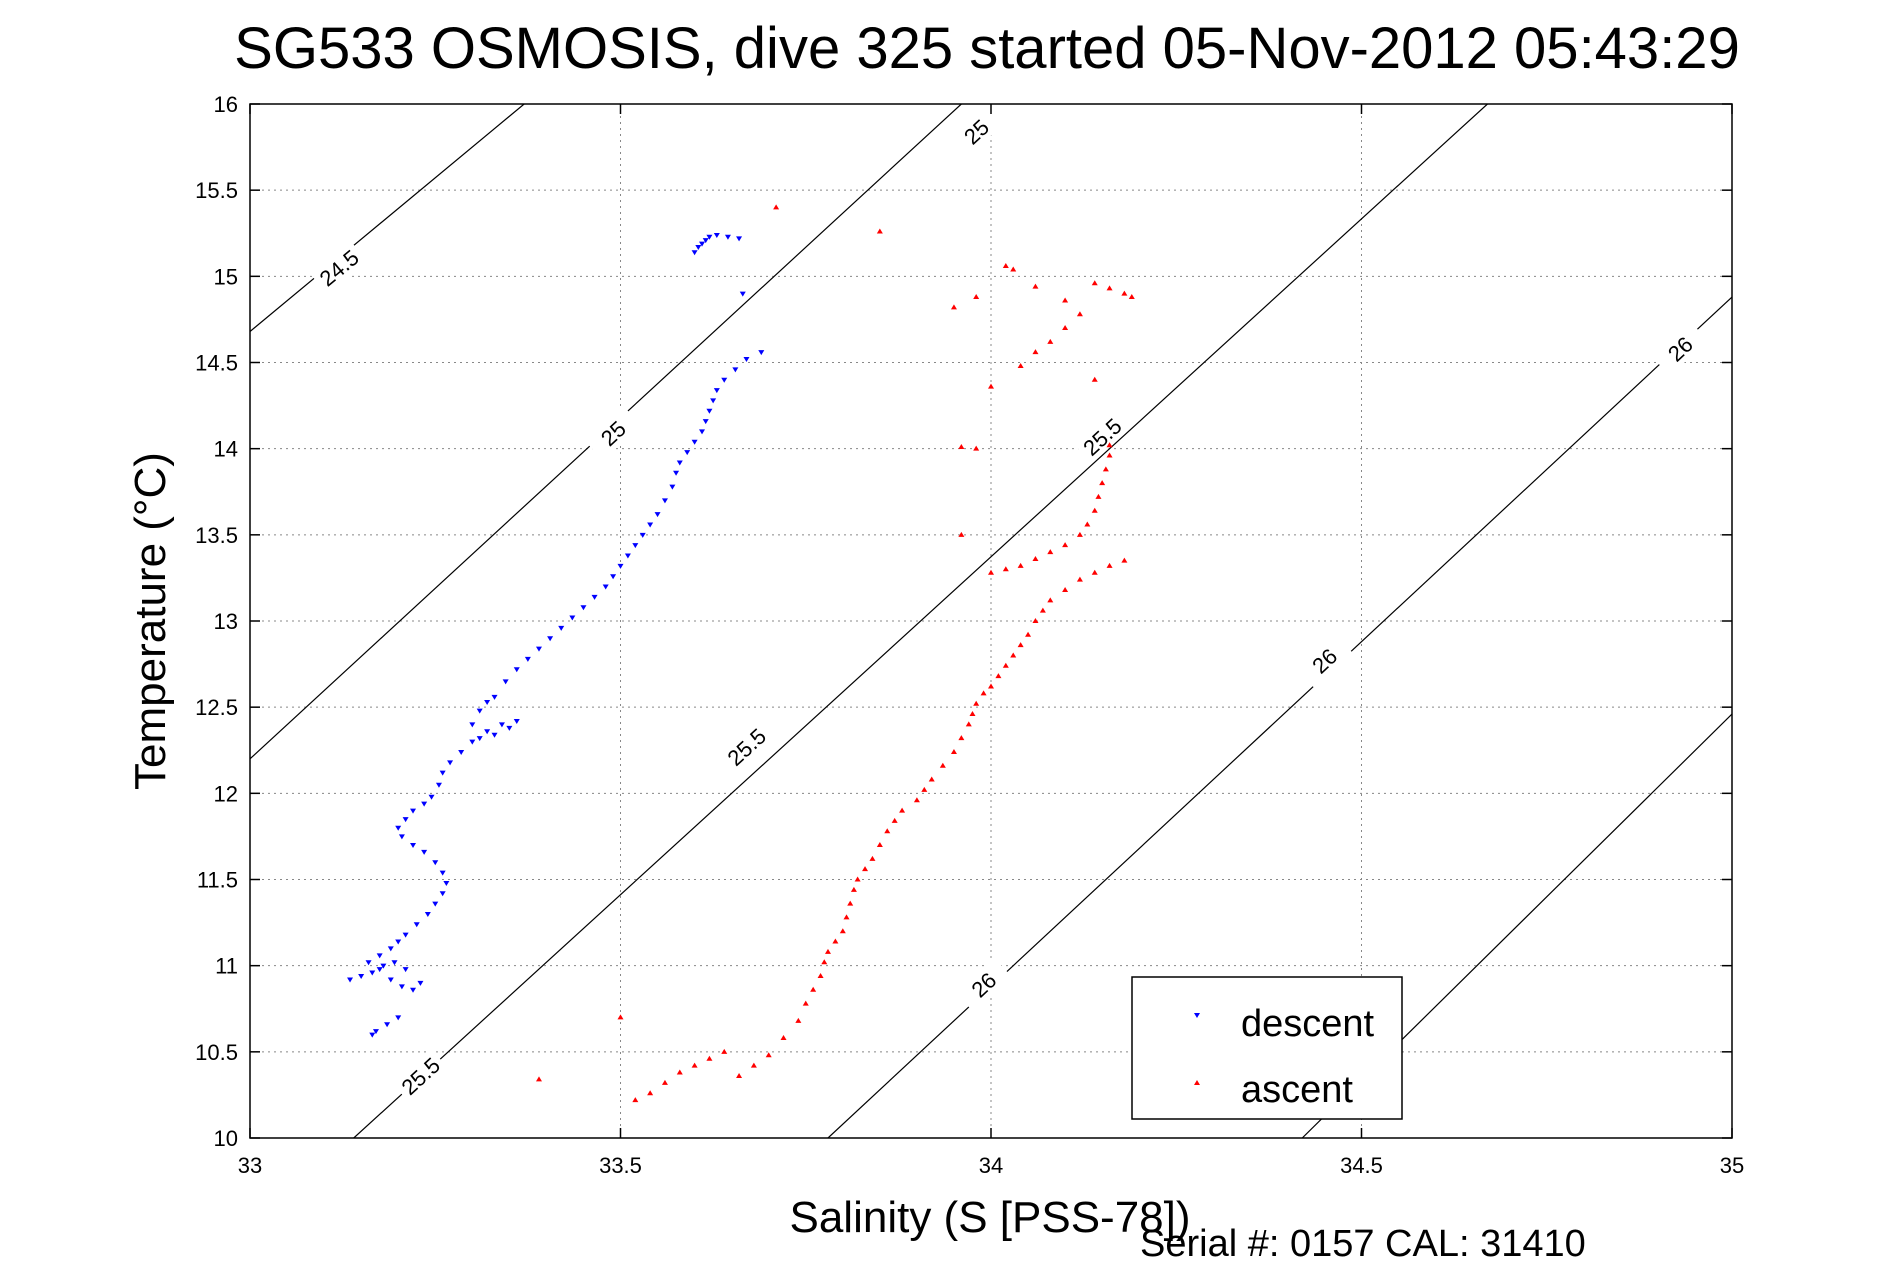 This screenshot has width=1891, height=1262. I want to click on serial-cal-footer: Serial #: 0157 CAL: 31410, so click(1363, 1242).